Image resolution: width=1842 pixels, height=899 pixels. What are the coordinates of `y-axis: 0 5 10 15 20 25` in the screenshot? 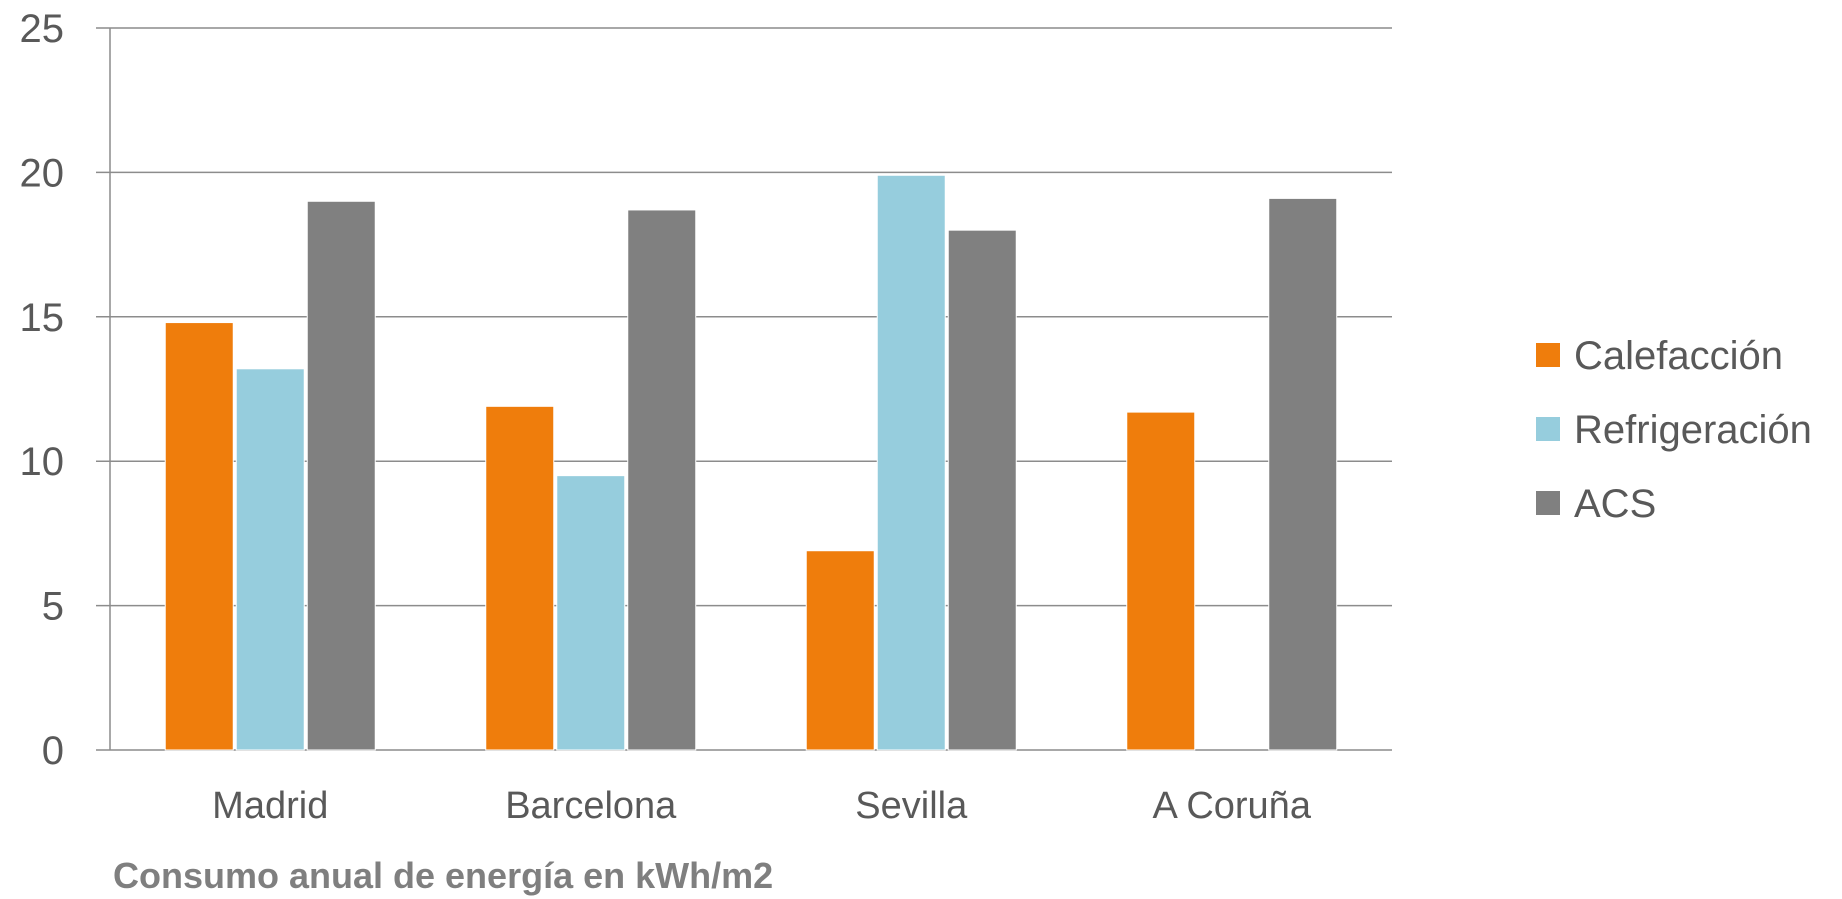 It's located at (65, 390).